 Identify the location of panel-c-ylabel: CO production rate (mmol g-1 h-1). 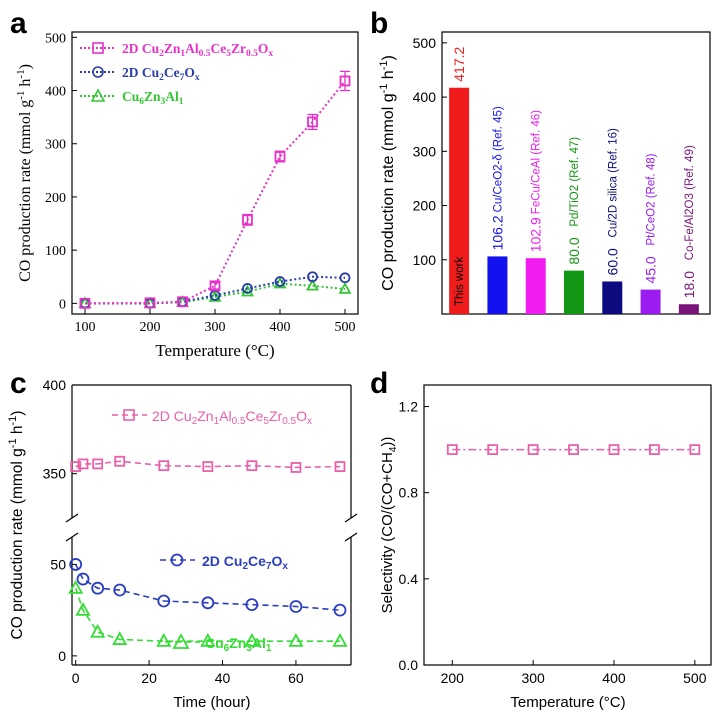
(16, 525).